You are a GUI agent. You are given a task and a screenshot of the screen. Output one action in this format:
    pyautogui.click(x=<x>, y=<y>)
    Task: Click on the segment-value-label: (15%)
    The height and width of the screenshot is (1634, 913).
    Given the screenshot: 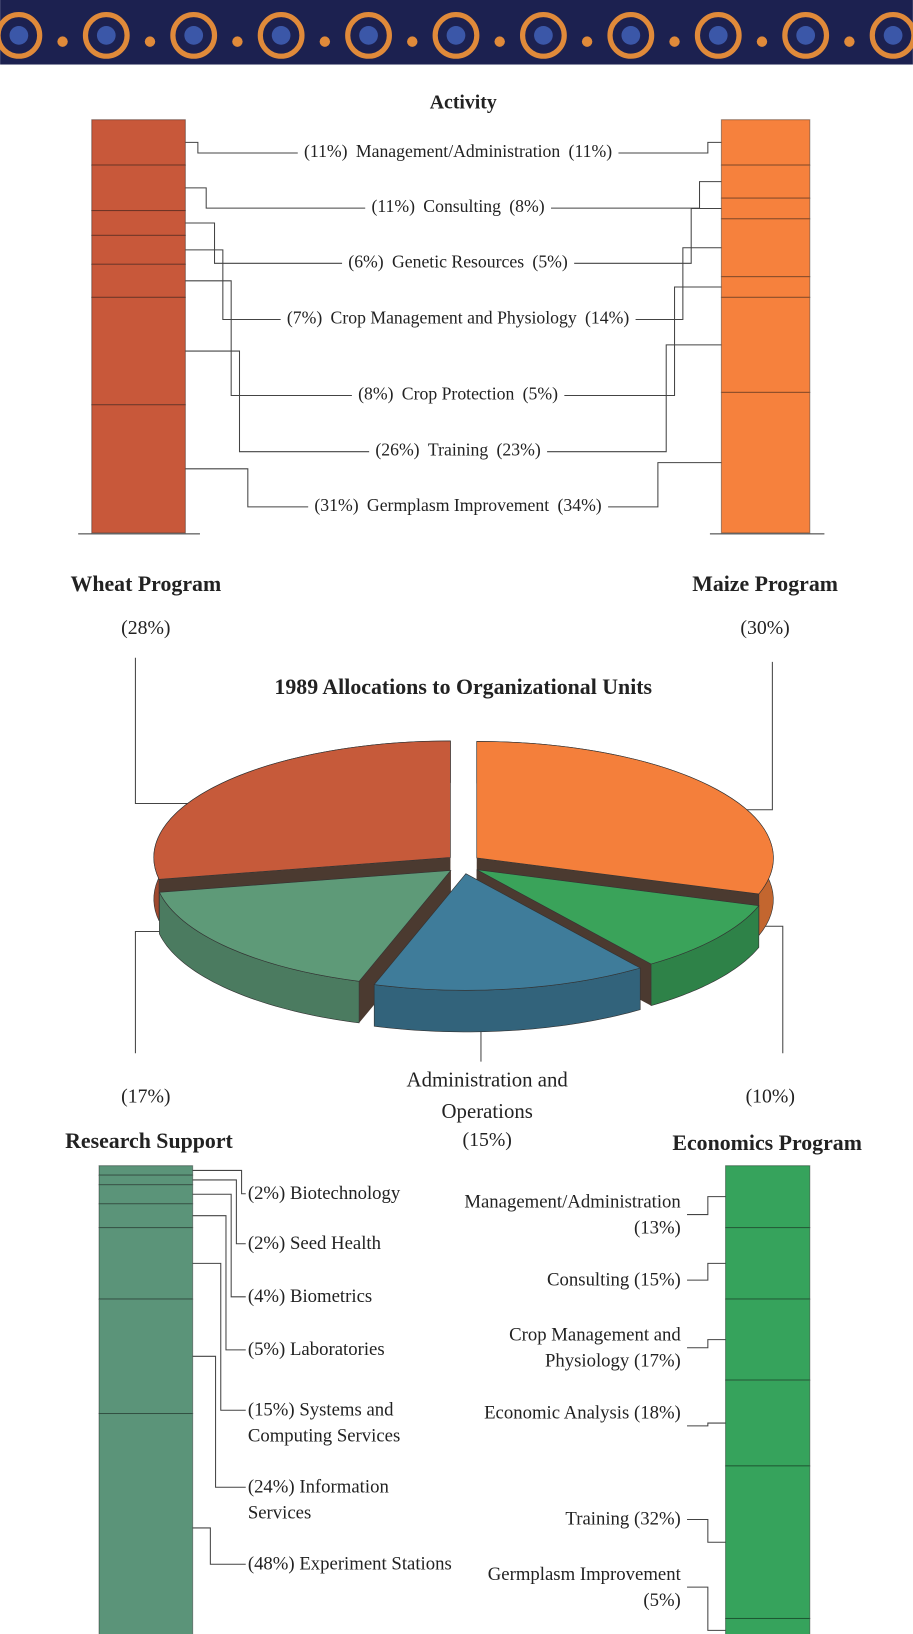 What is the action you would take?
    pyautogui.click(x=657, y=1279)
    